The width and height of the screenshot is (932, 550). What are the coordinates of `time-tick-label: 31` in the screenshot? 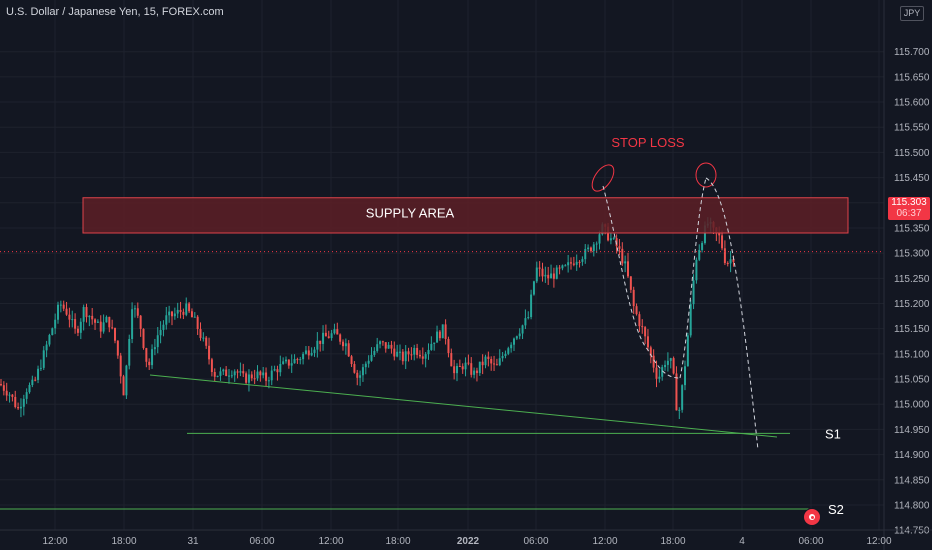 It's located at (193, 541).